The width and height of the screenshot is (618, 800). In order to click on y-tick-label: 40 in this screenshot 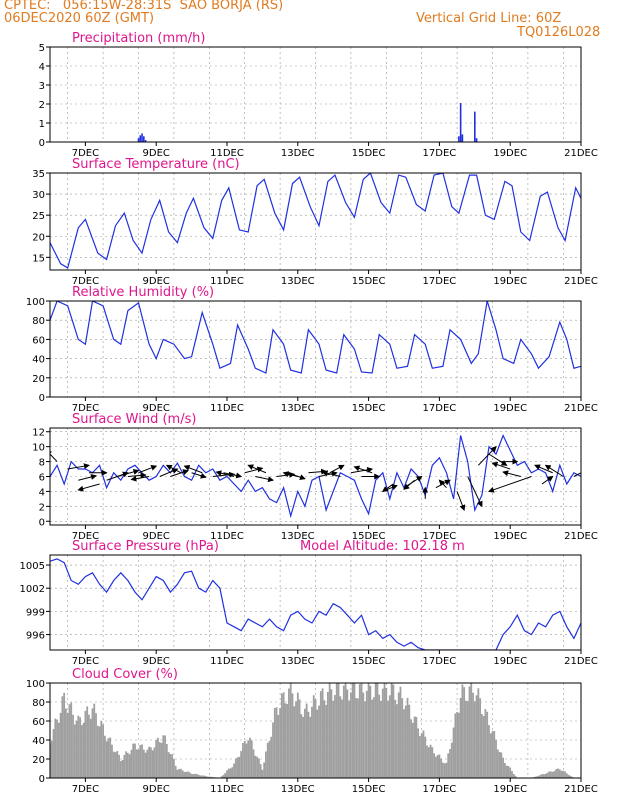, I will do `click(38, 360)`.